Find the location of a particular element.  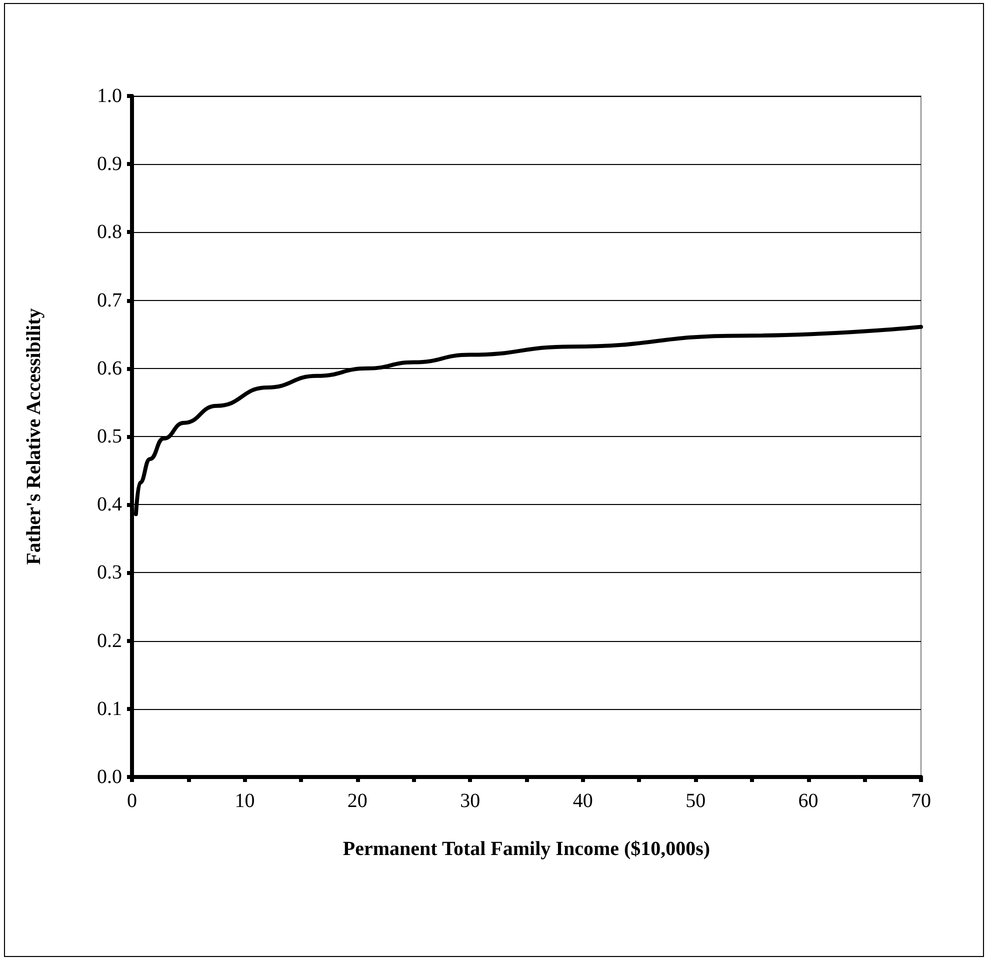

x-tick-label: 40 is located at coordinates (582, 801).